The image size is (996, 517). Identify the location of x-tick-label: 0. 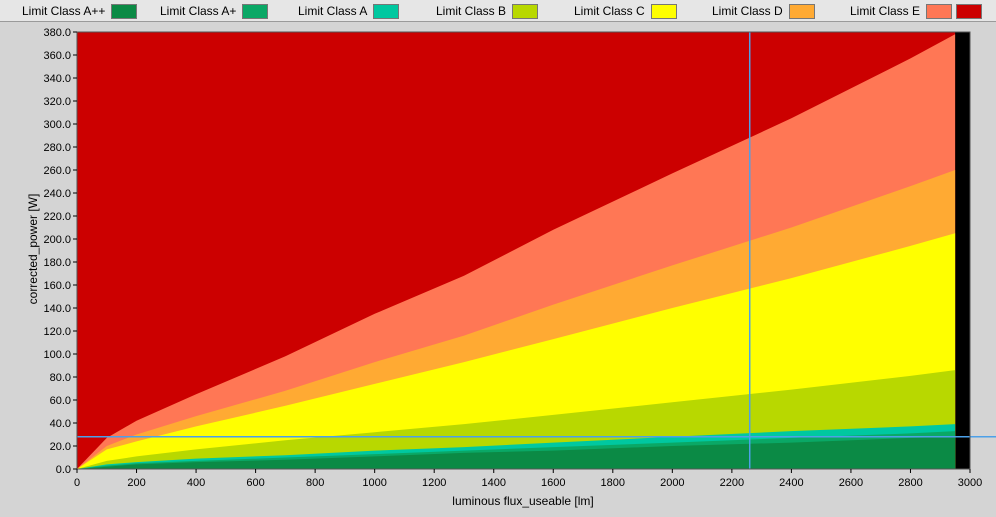
(77, 483).